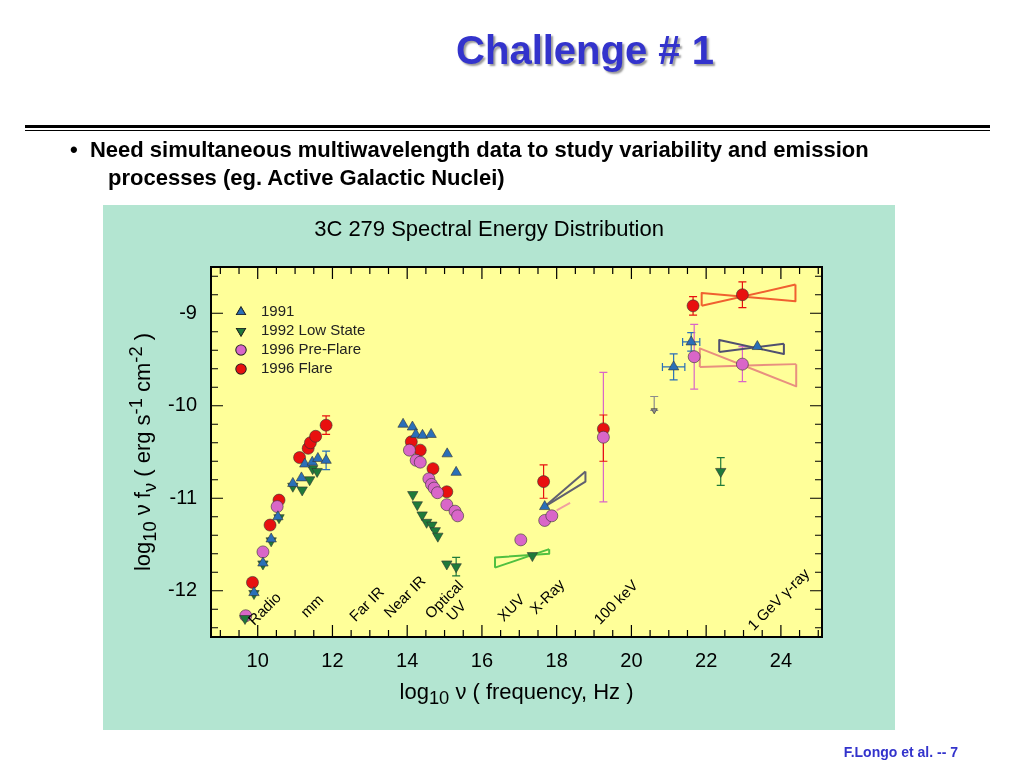  Describe the element at coordinates (482, 659) in the screenshot. I see `x-tick-label: 16` at that location.